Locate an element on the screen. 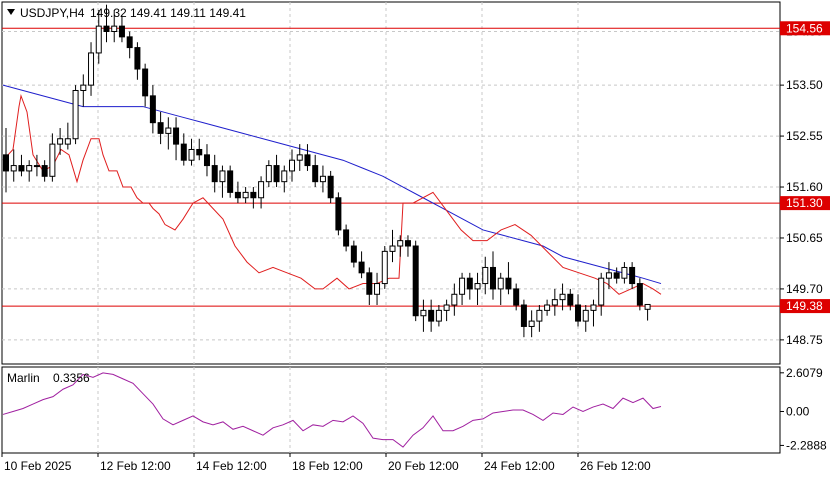  y-tick-label: 149.70 is located at coordinates (804, 289).